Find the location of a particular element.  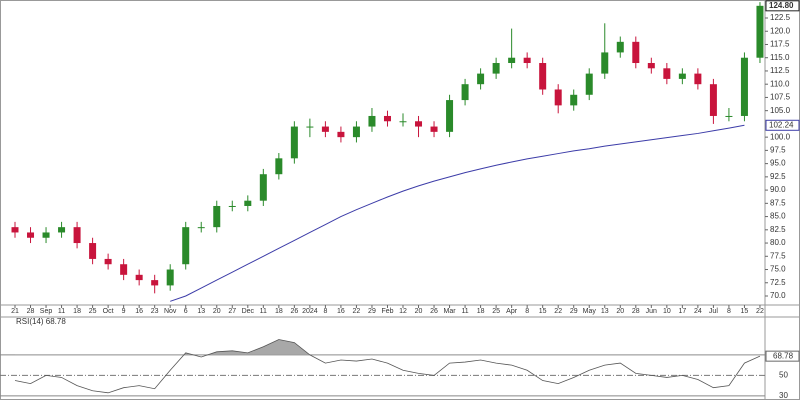

y-tick-label: 95.0 is located at coordinates (778, 163).